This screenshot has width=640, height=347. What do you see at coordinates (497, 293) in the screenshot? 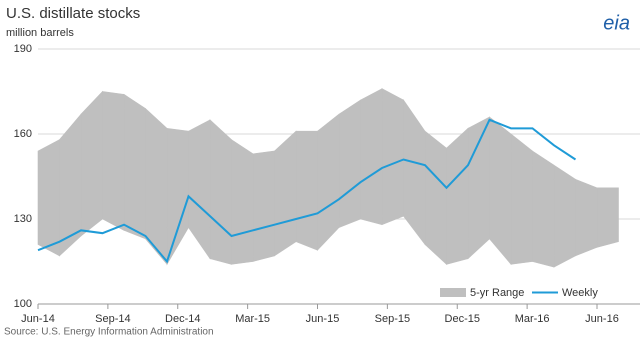
I see `legend-label: 5-yr Range` at bounding box center [497, 293].